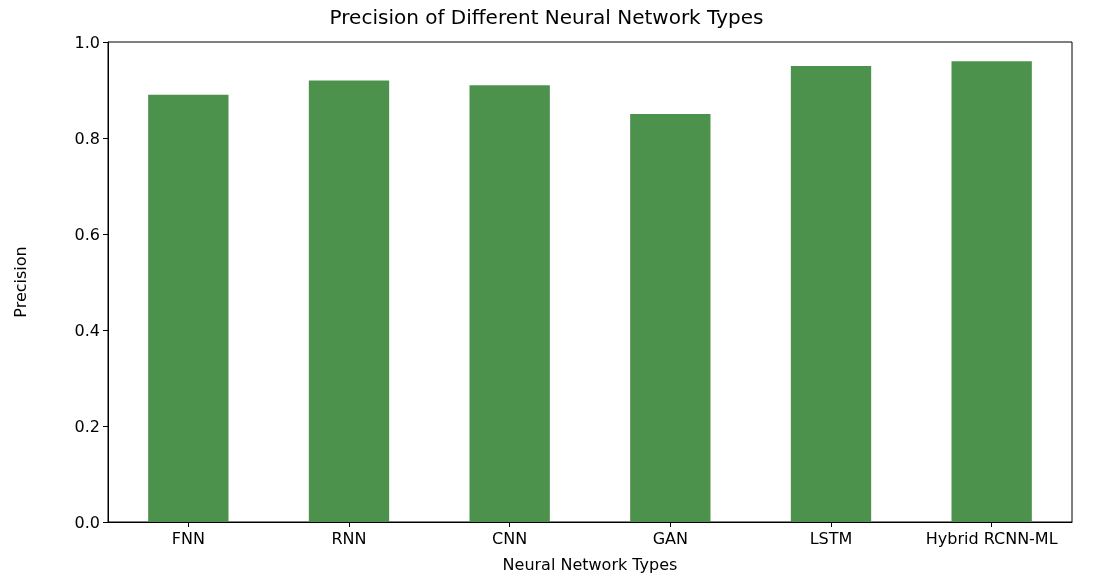 The width and height of the screenshot is (1093, 582). Describe the element at coordinates (546, 17) in the screenshot. I see `chart-title: Precision of Different Neural Network Types` at that location.